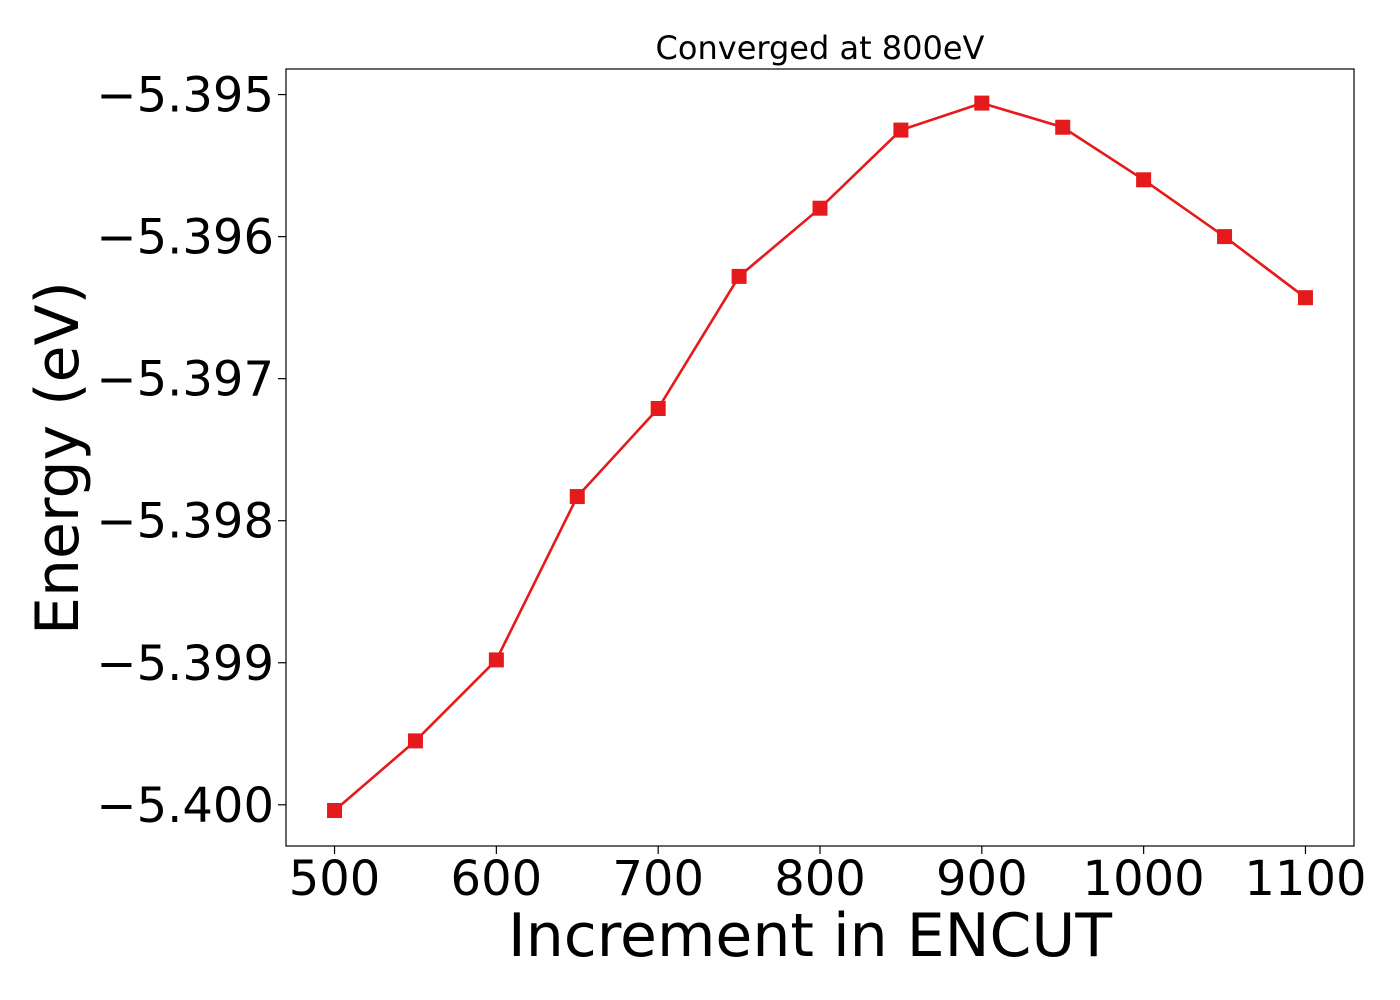 This screenshot has height=1000, width=1400. What do you see at coordinates (185, 664) in the screenshot?
I see `y-tick-label: −5.399` at bounding box center [185, 664].